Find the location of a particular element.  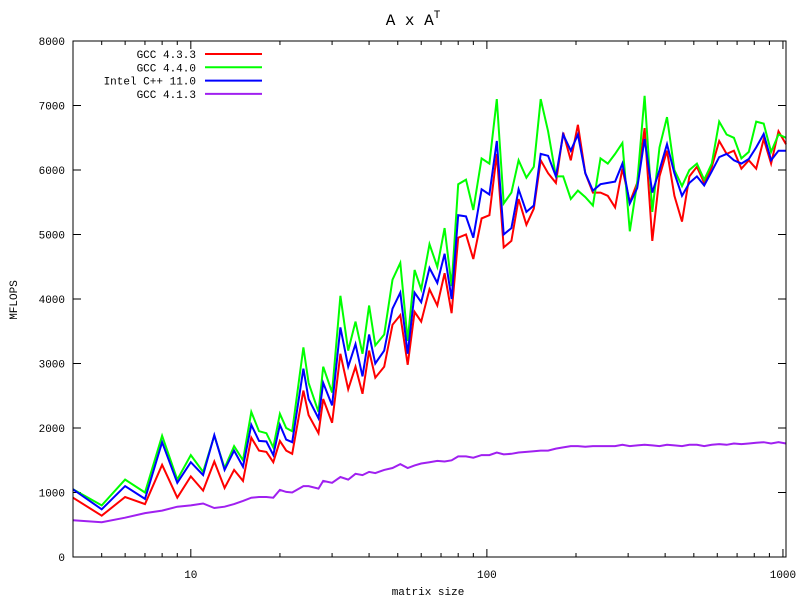

x-tick-label: 100 is located at coordinates (487, 576).